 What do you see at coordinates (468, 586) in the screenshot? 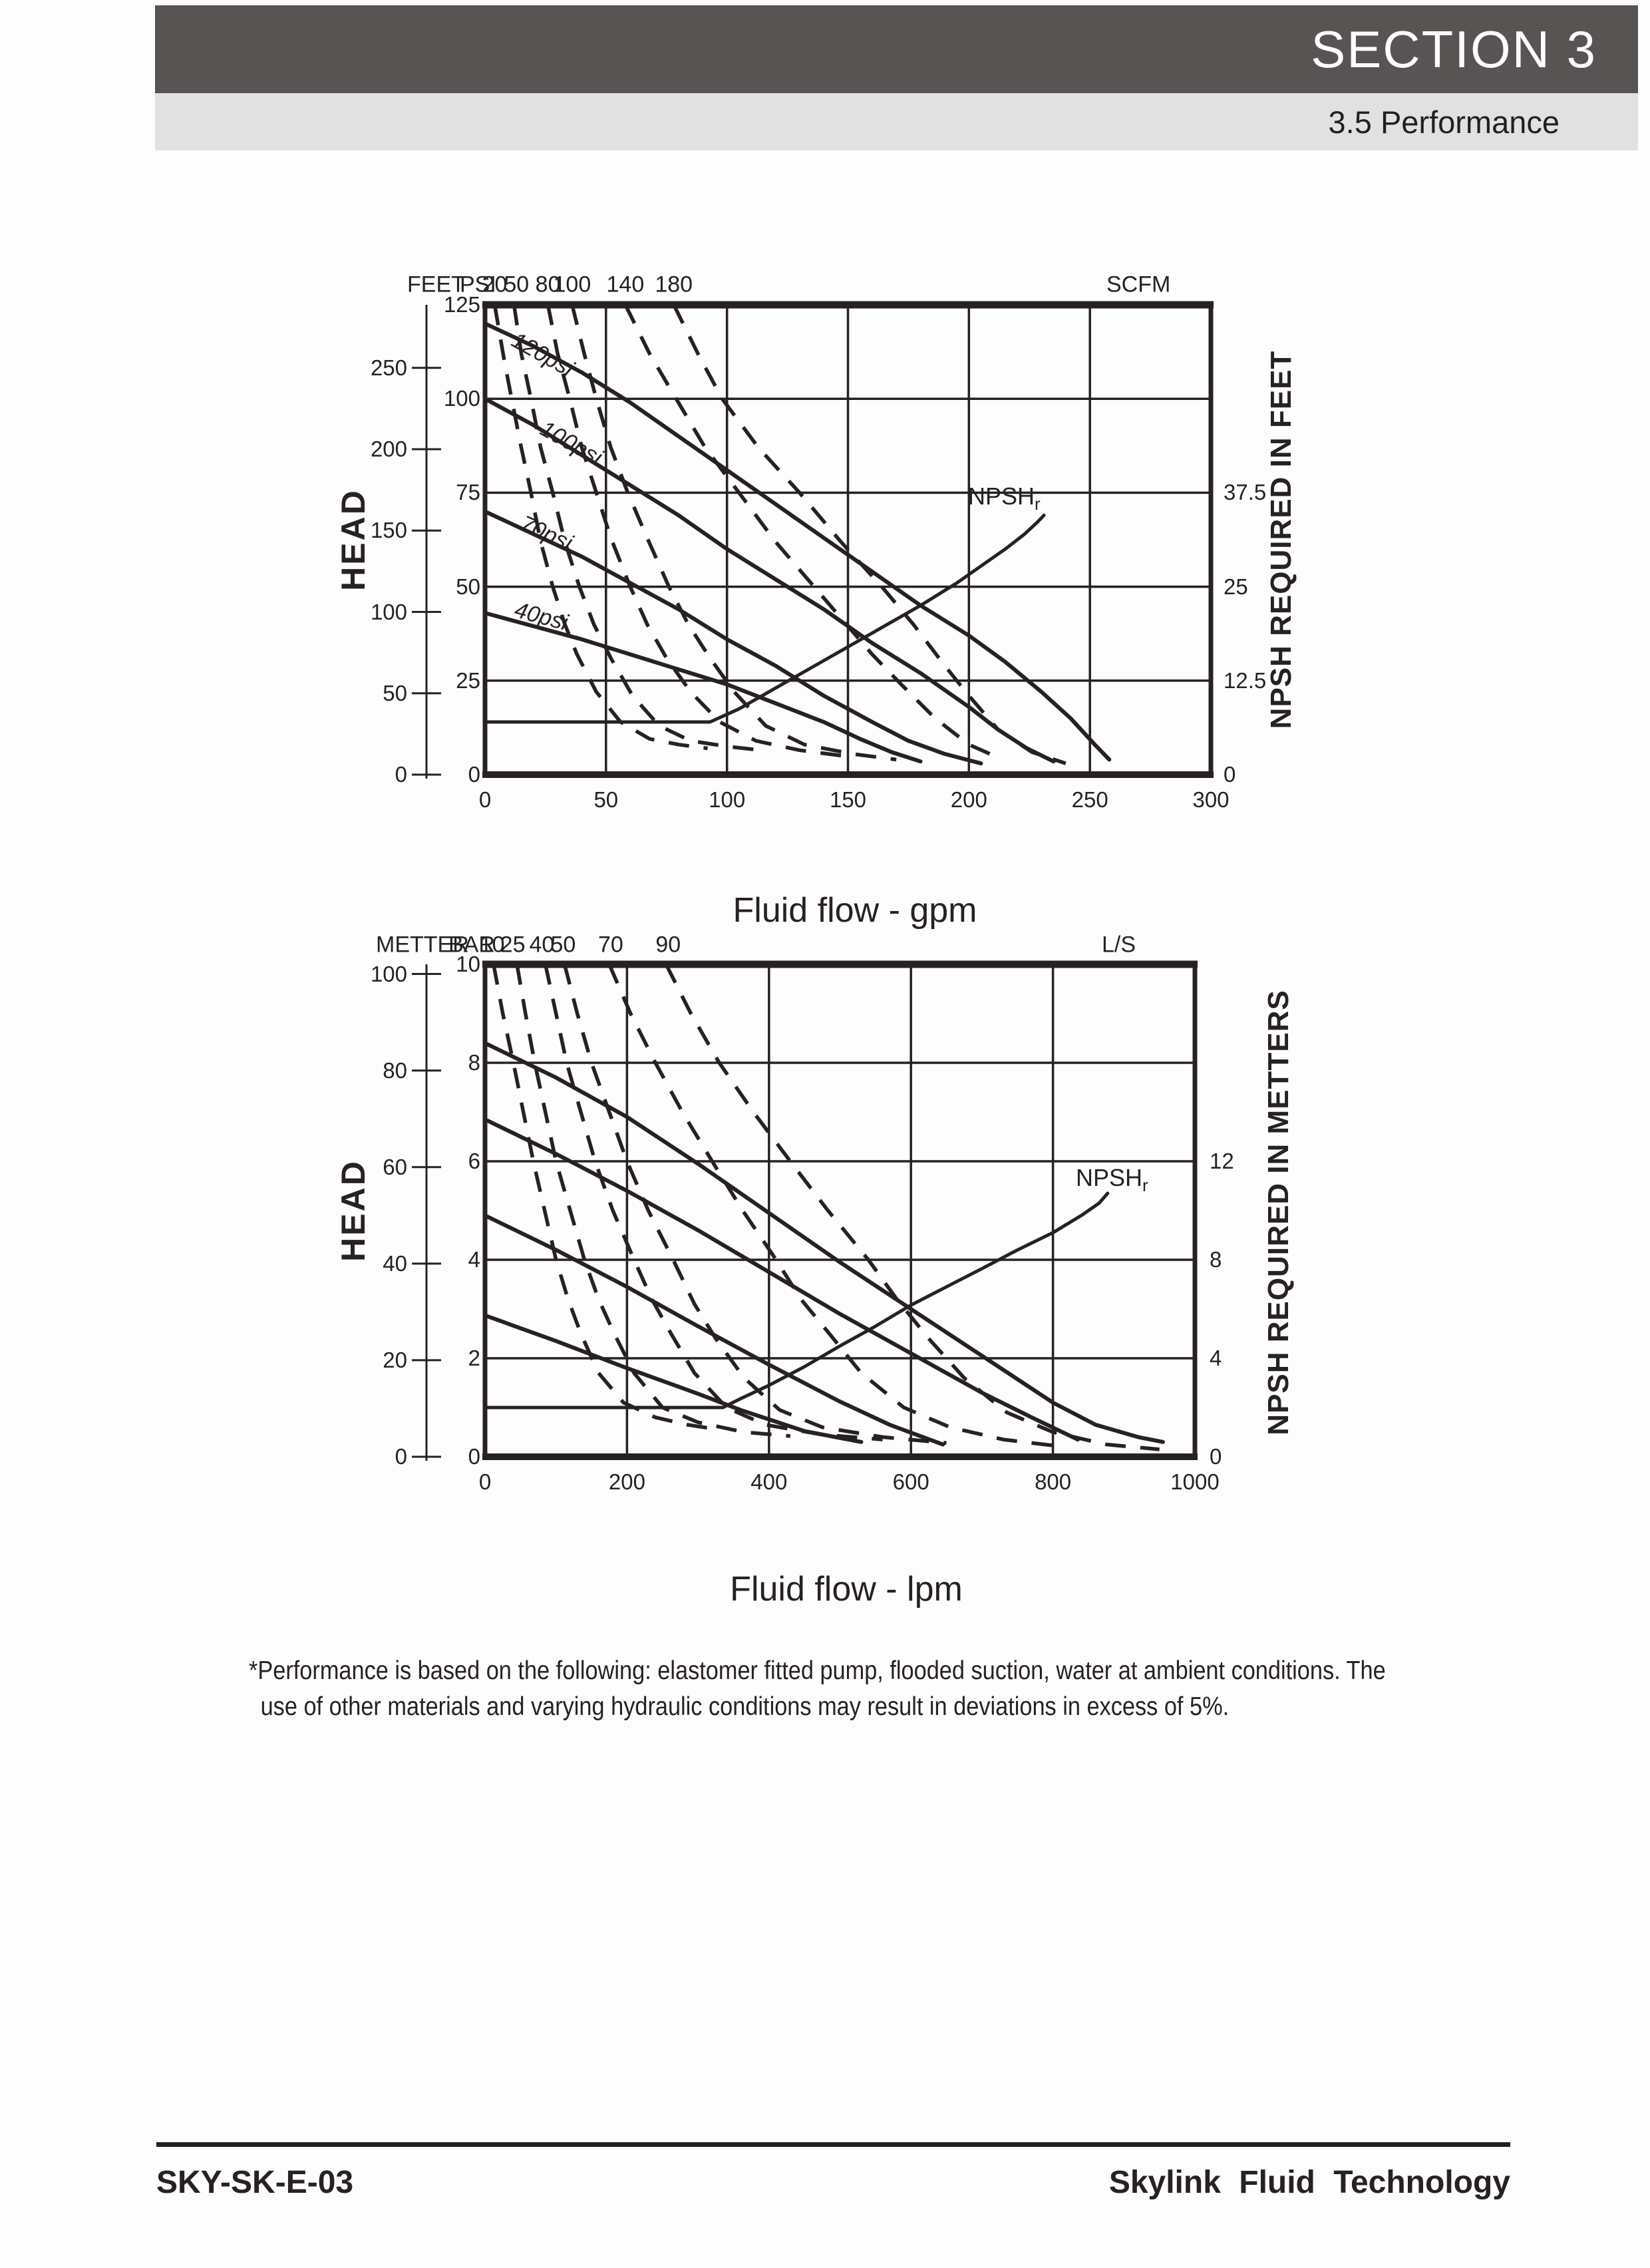
I see `c1-left-primary-tick-label: 50` at bounding box center [468, 586].